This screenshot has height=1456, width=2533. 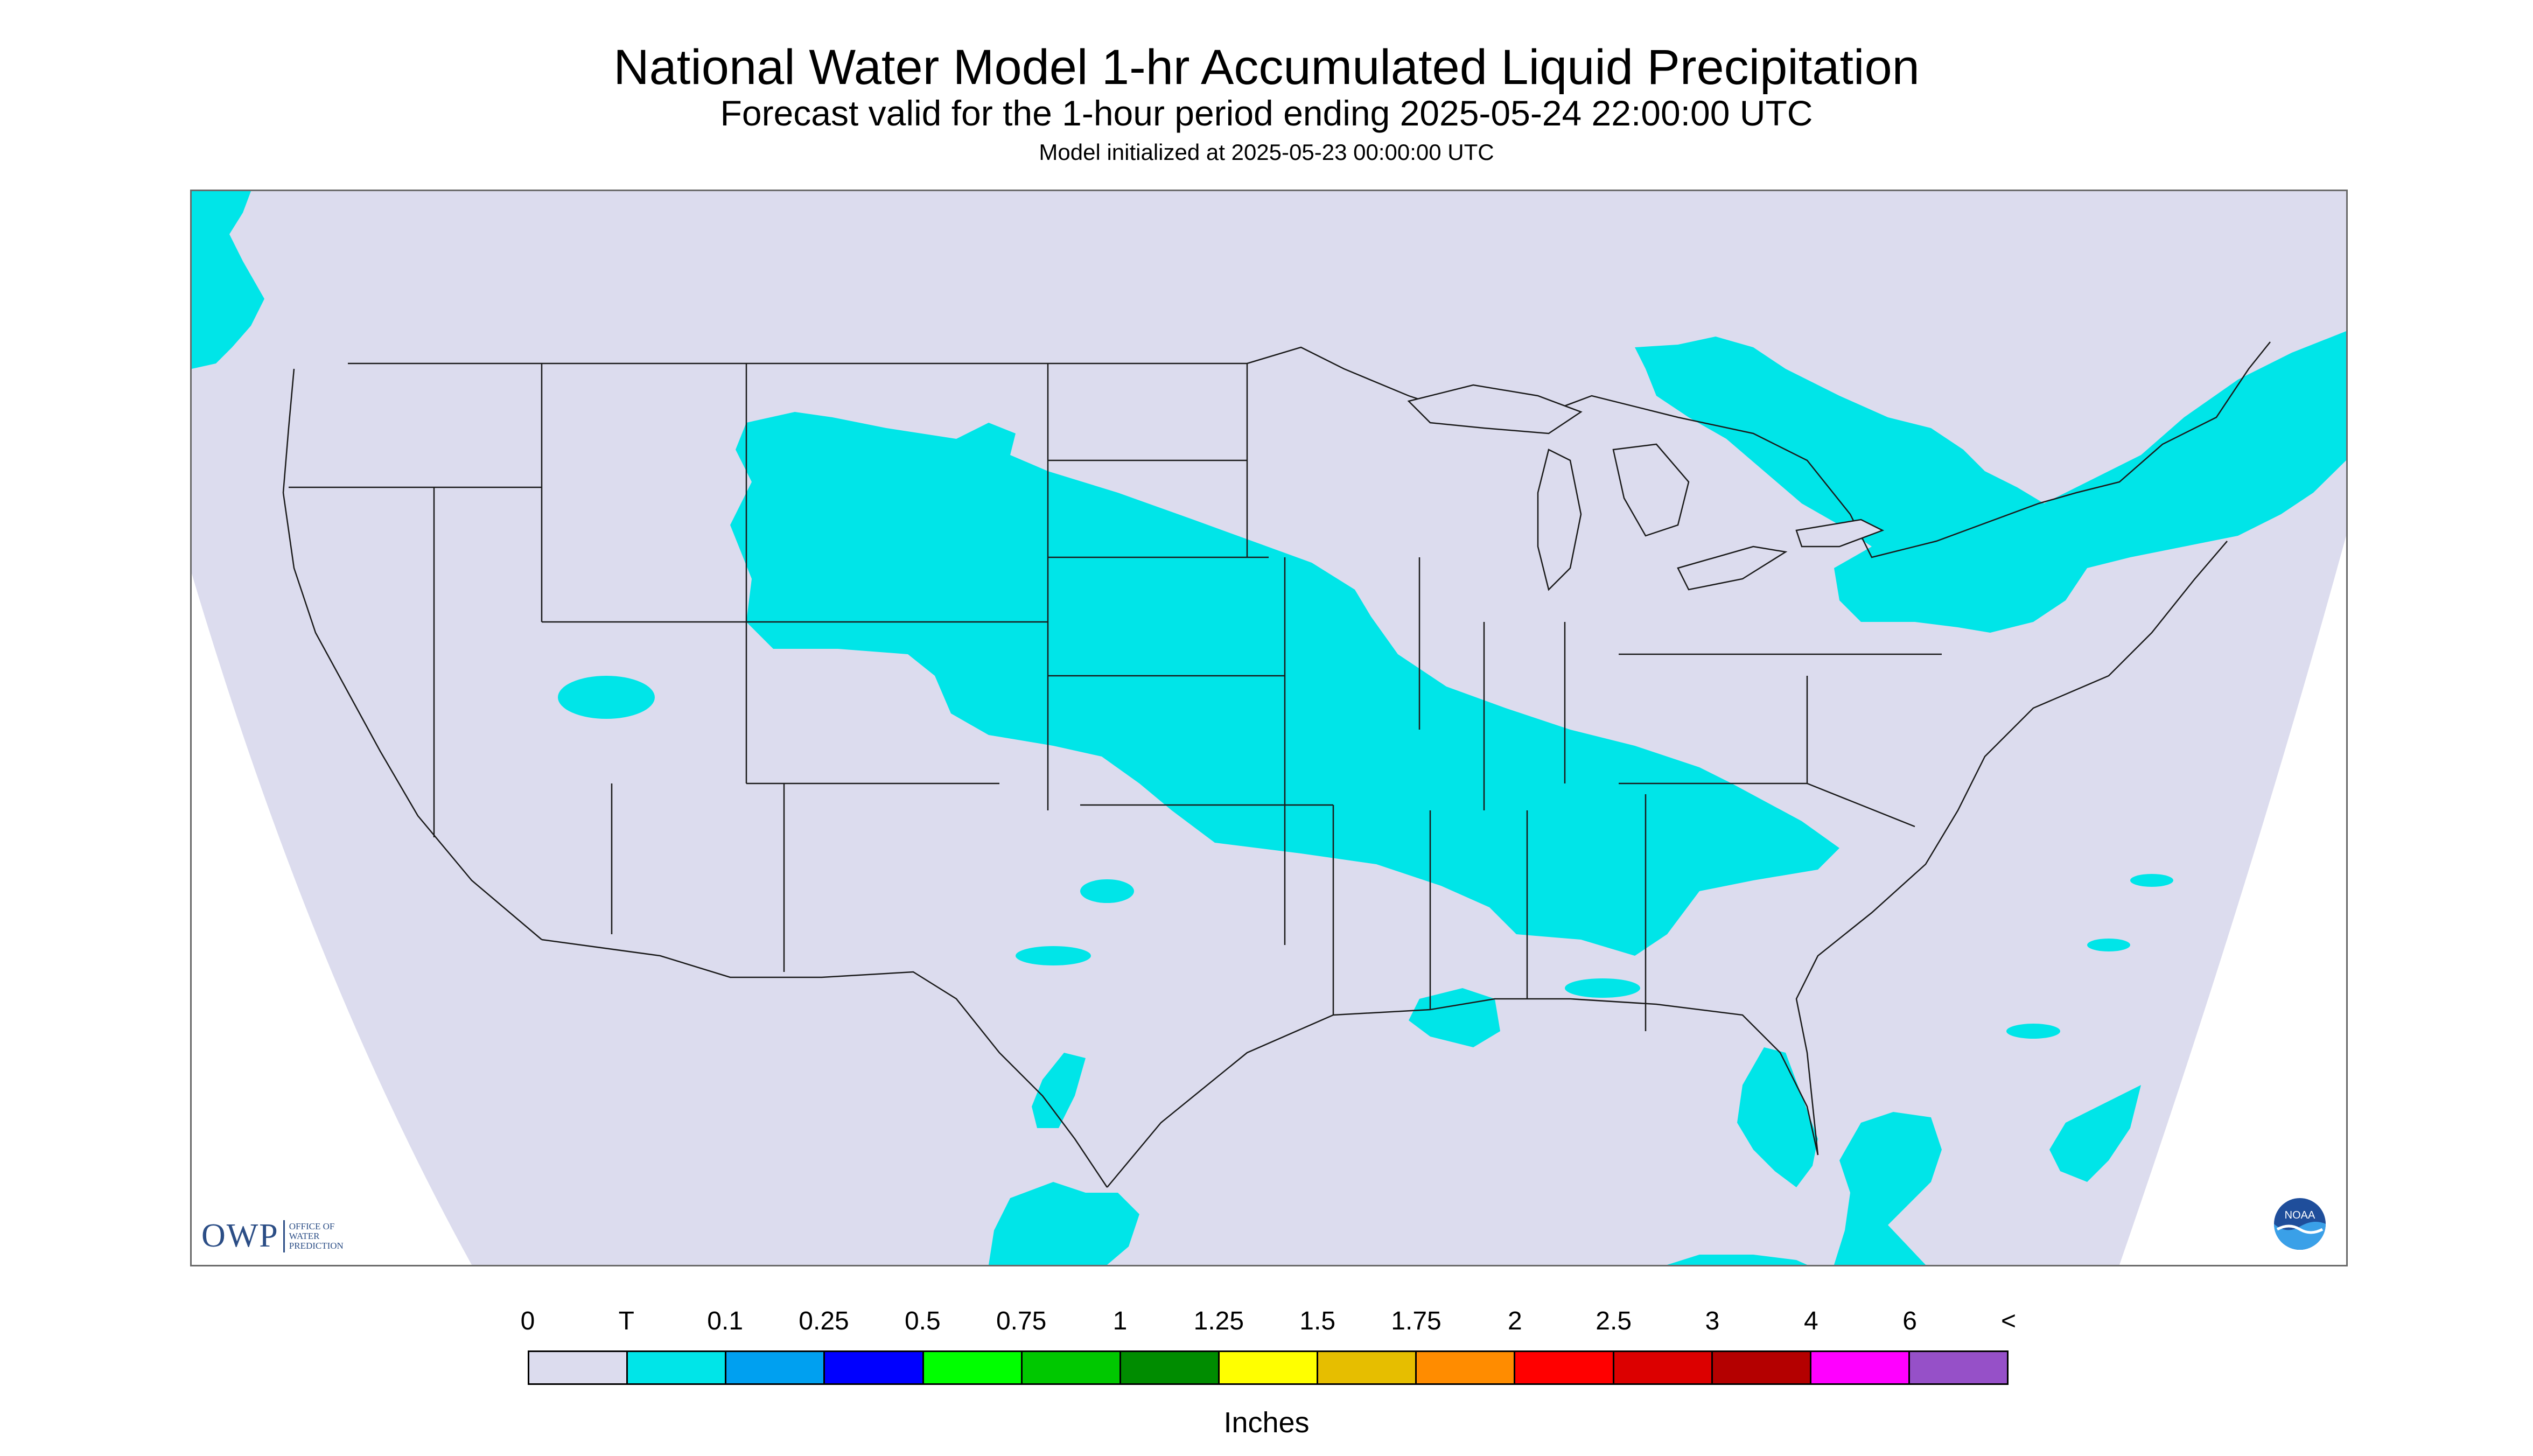 What do you see at coordinates (1811, 1321) in the screenshot?
I see `legend-label-13: 4` at bounding box center [1811, 1321].